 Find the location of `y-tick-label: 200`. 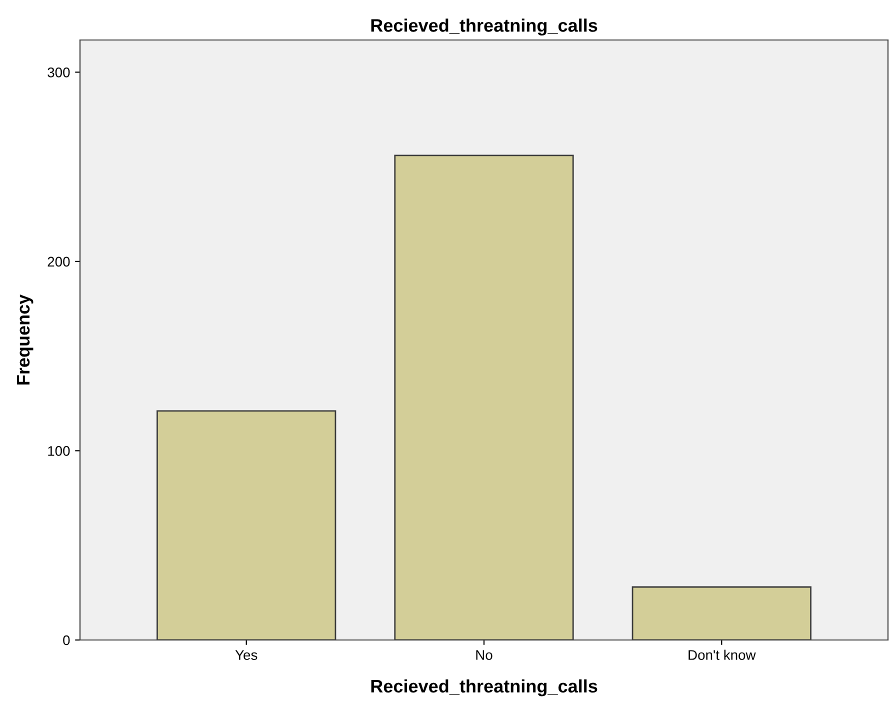

y-tick-label: 200 is located at coordinates (59, 261).